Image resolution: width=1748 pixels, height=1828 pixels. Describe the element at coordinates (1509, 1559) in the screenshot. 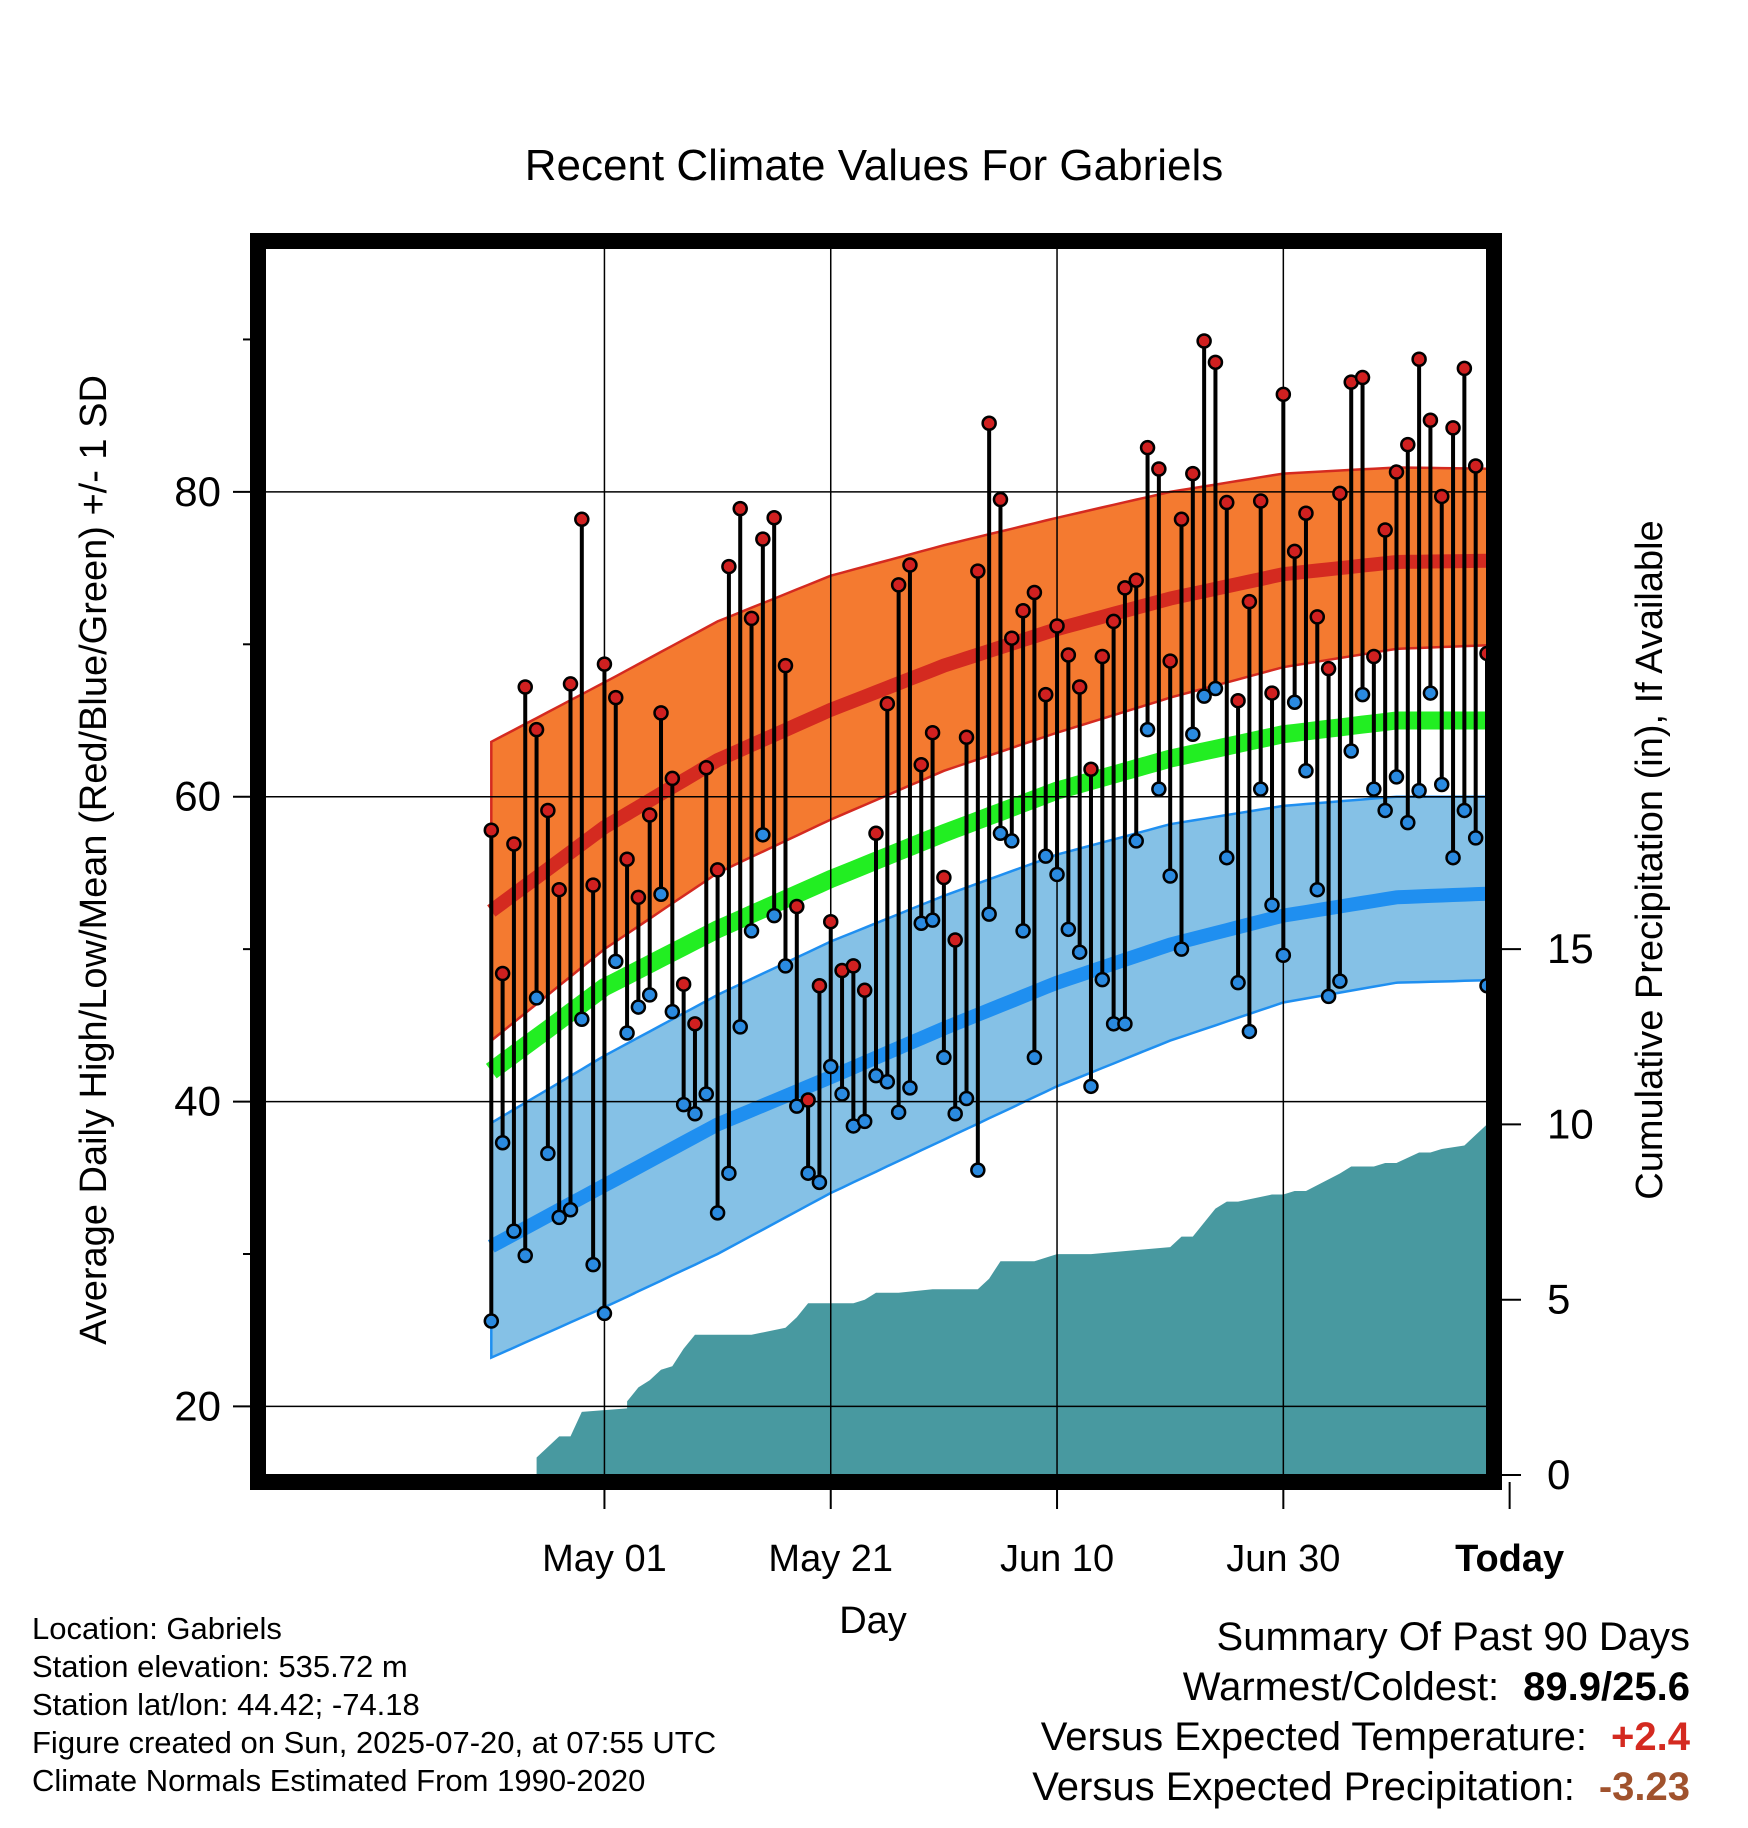

I see `x-tick-label: Today` at that location.